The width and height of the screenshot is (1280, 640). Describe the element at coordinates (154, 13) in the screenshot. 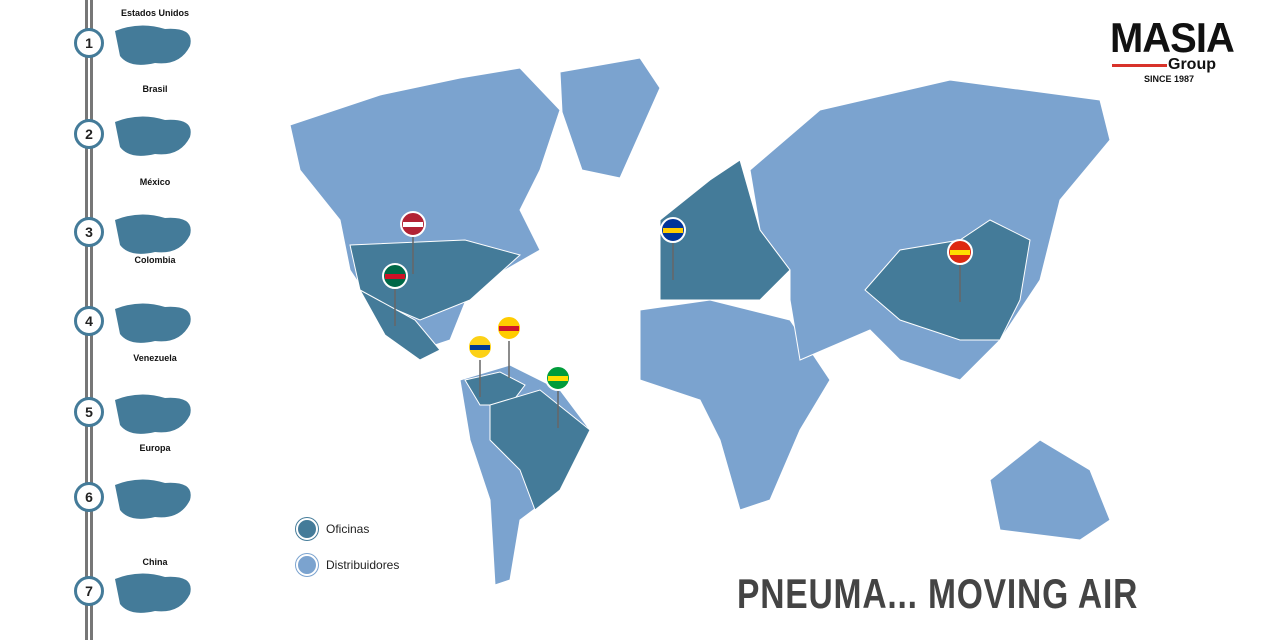

I see `sidebar-label: Estados Unidos` at that location.